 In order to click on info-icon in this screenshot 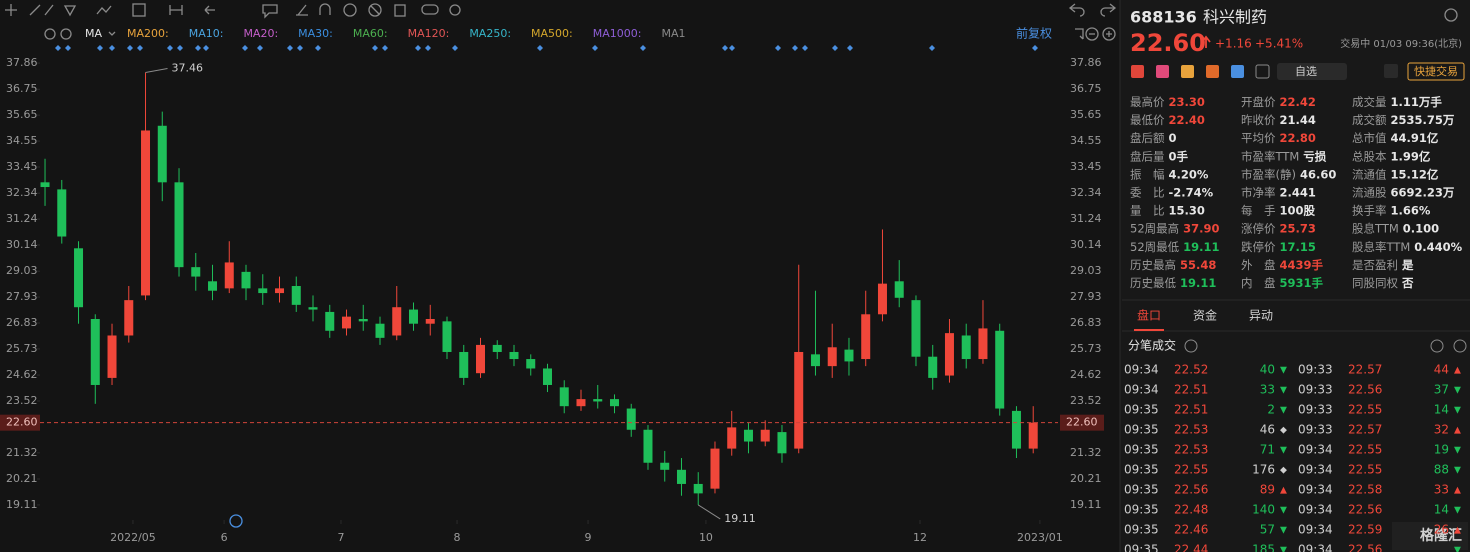, I will do `click(1191, 346)`.